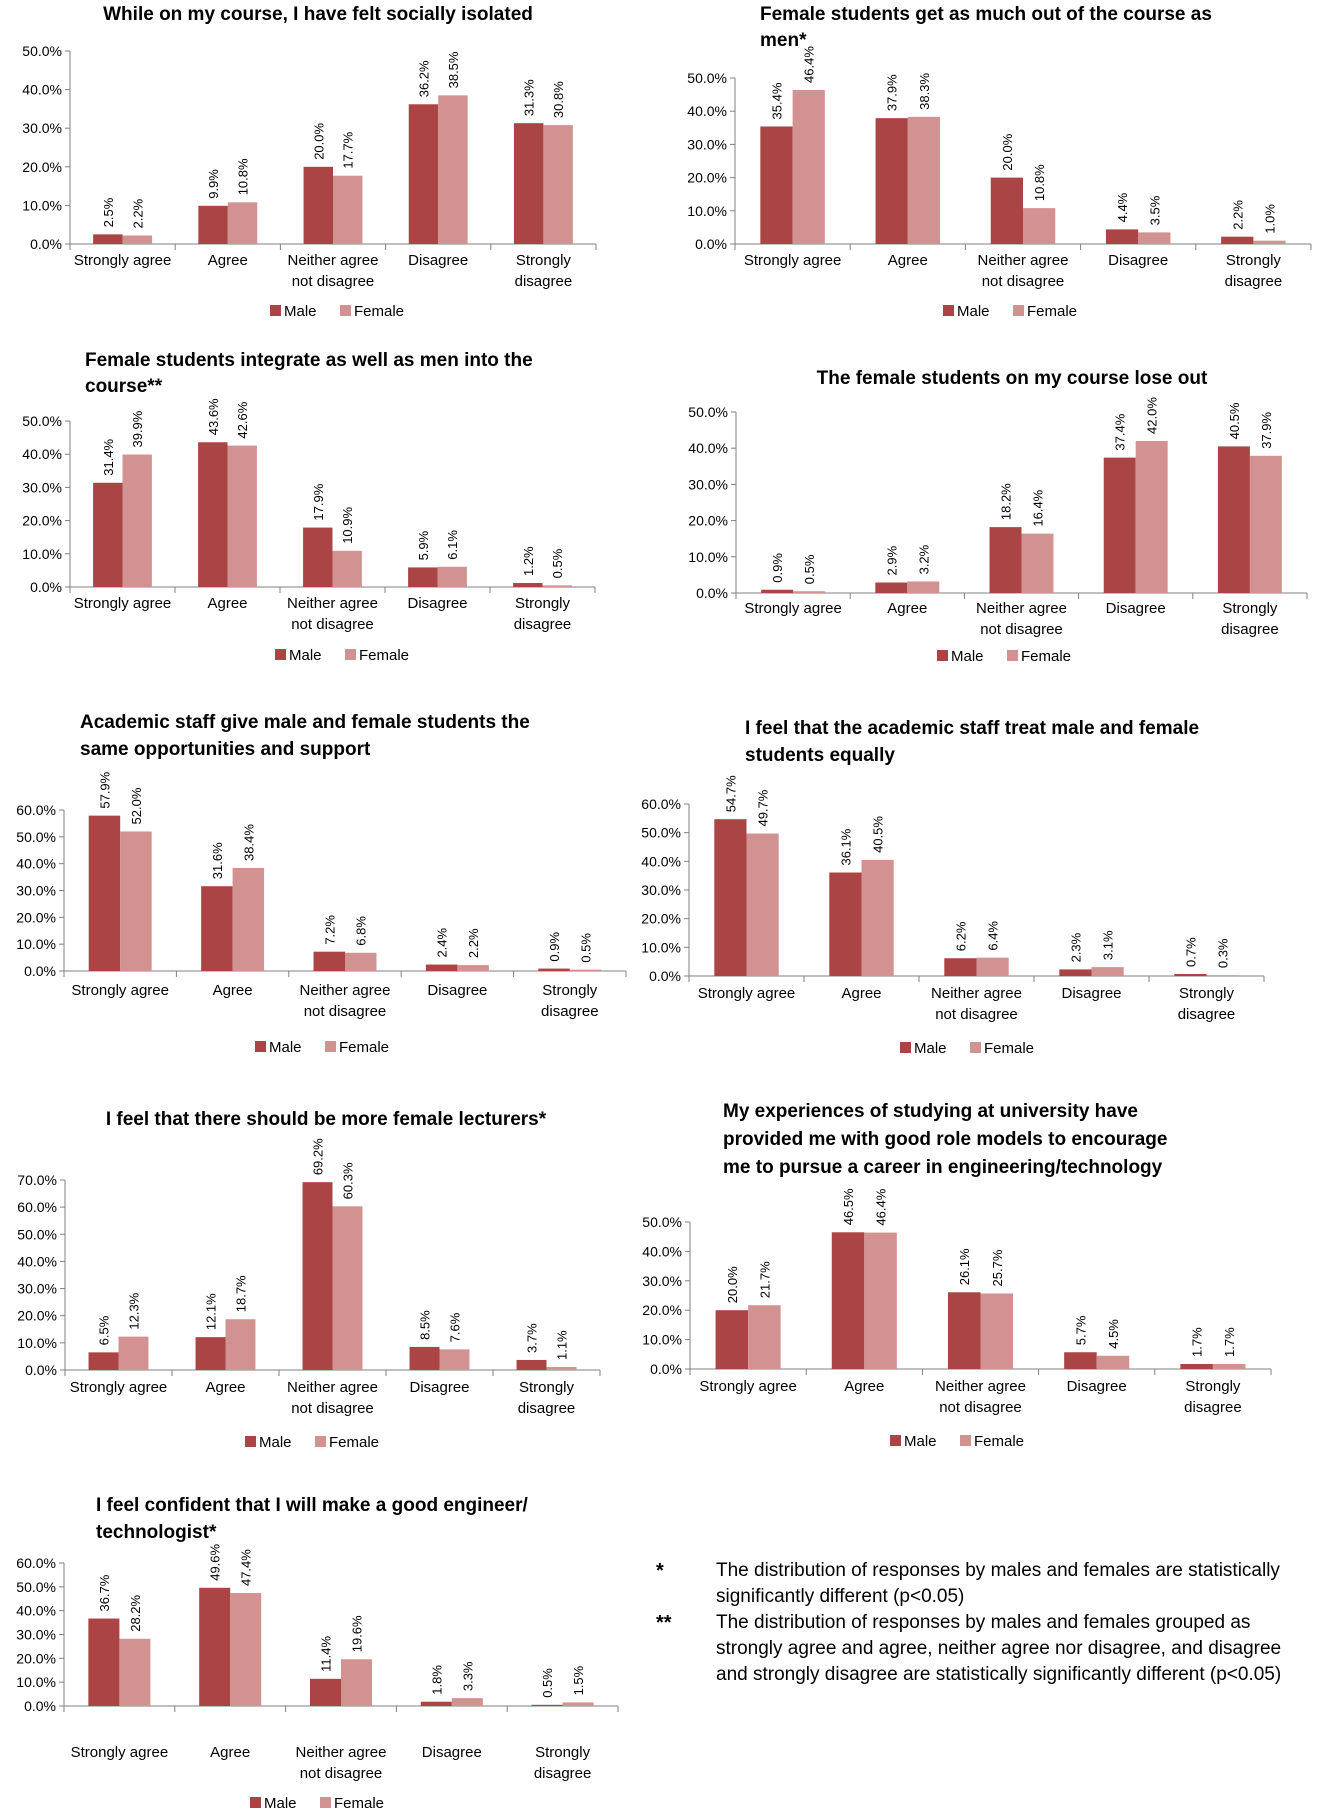 The width and height of the screenshot is (1317, 1818). I want to click on legend-label: Male, so click(920, 1441).